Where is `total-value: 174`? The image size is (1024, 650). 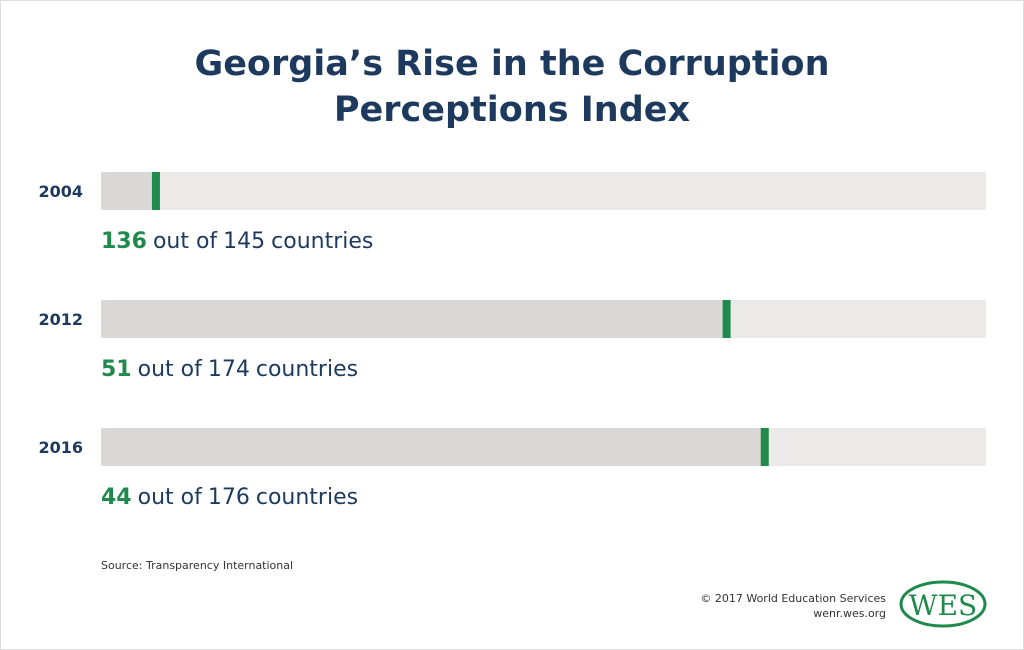
total-value: 174 is located at coordinates (229, 369).